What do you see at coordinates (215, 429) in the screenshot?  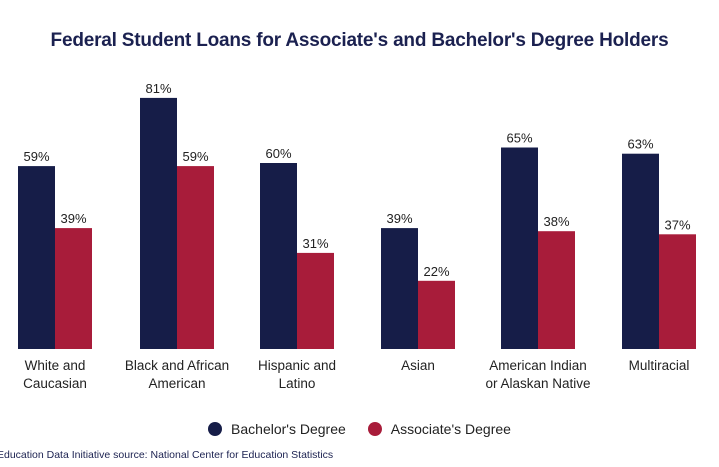 I see `legend-swatch-bachelors` at bounding box center [215, 429].